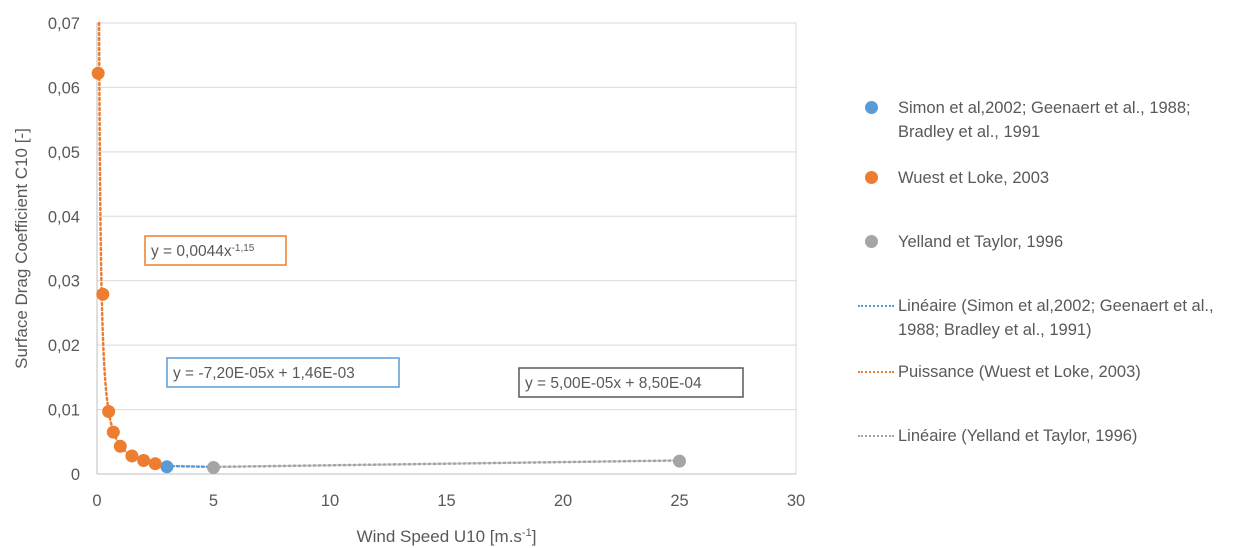 The height and width of the screenshot is (548, 1249). What do you see at coordinates (878, 108) in the screenshot?
I see `legend-marker-simon` at bounding box center [878, 108].